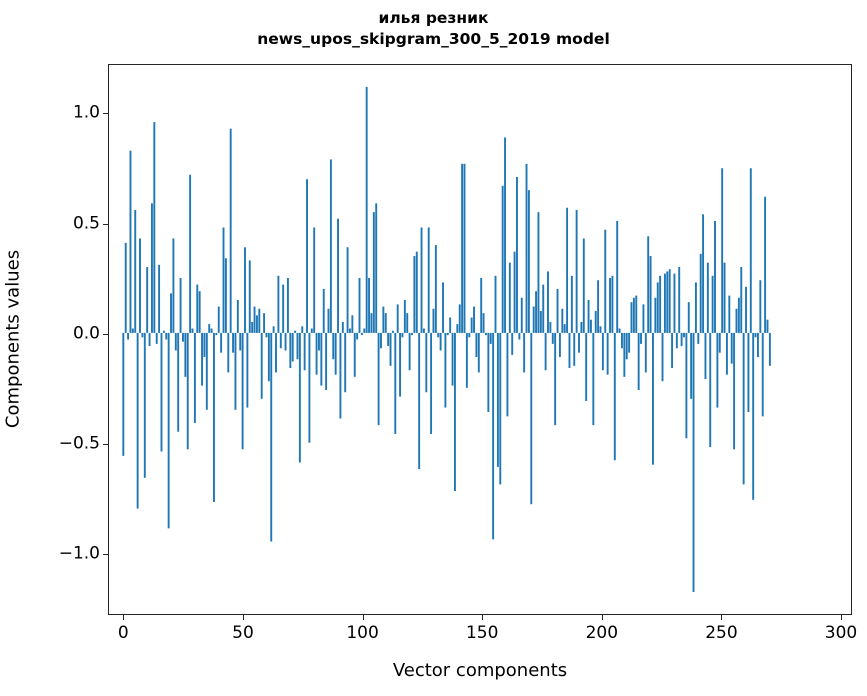 This screenshot has height=696, width=867. What do you see at coordinates (721, 633) in the screenshot?
I see `x-tick-label: 250` at bounding box center [721, 633].